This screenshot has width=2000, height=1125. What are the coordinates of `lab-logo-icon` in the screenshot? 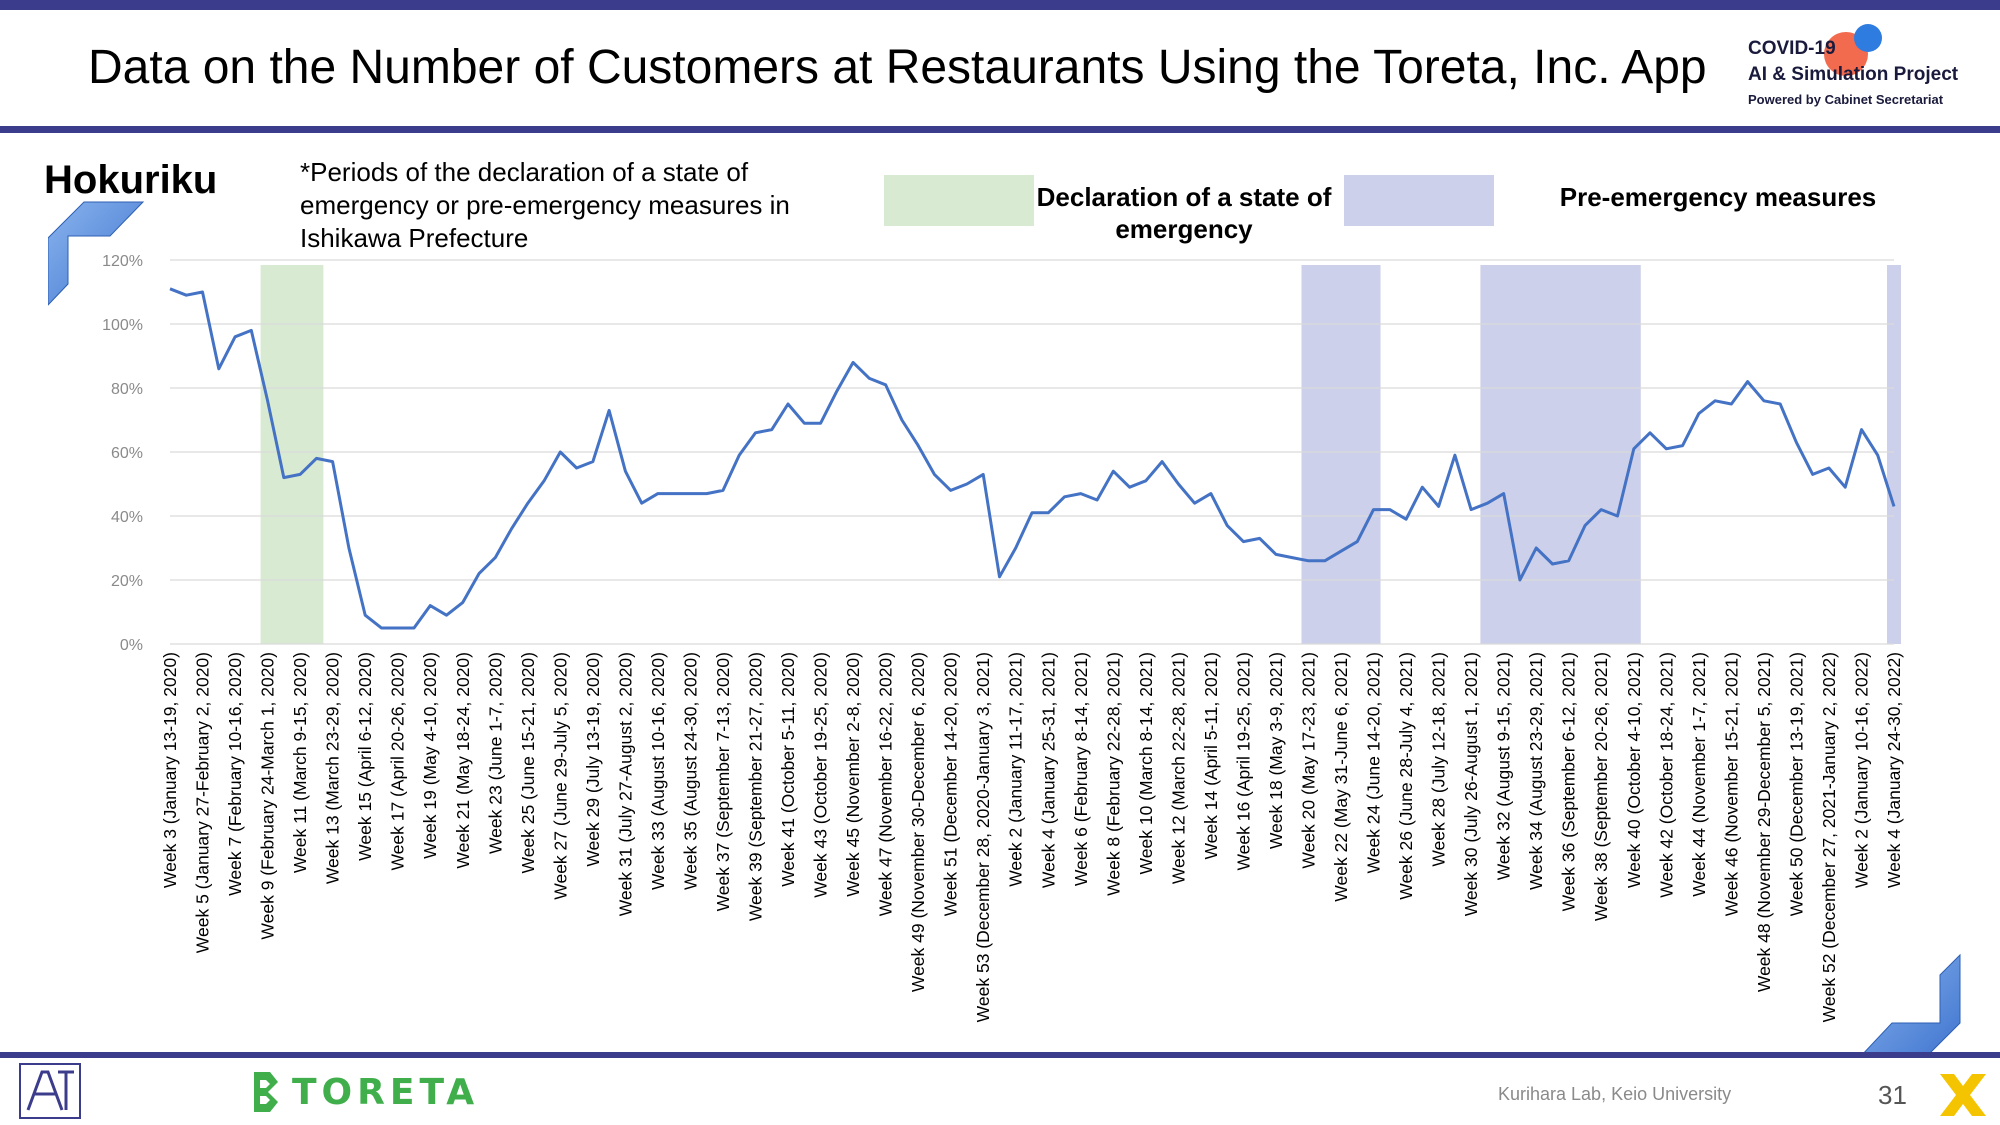 It's located at (50, 1091).